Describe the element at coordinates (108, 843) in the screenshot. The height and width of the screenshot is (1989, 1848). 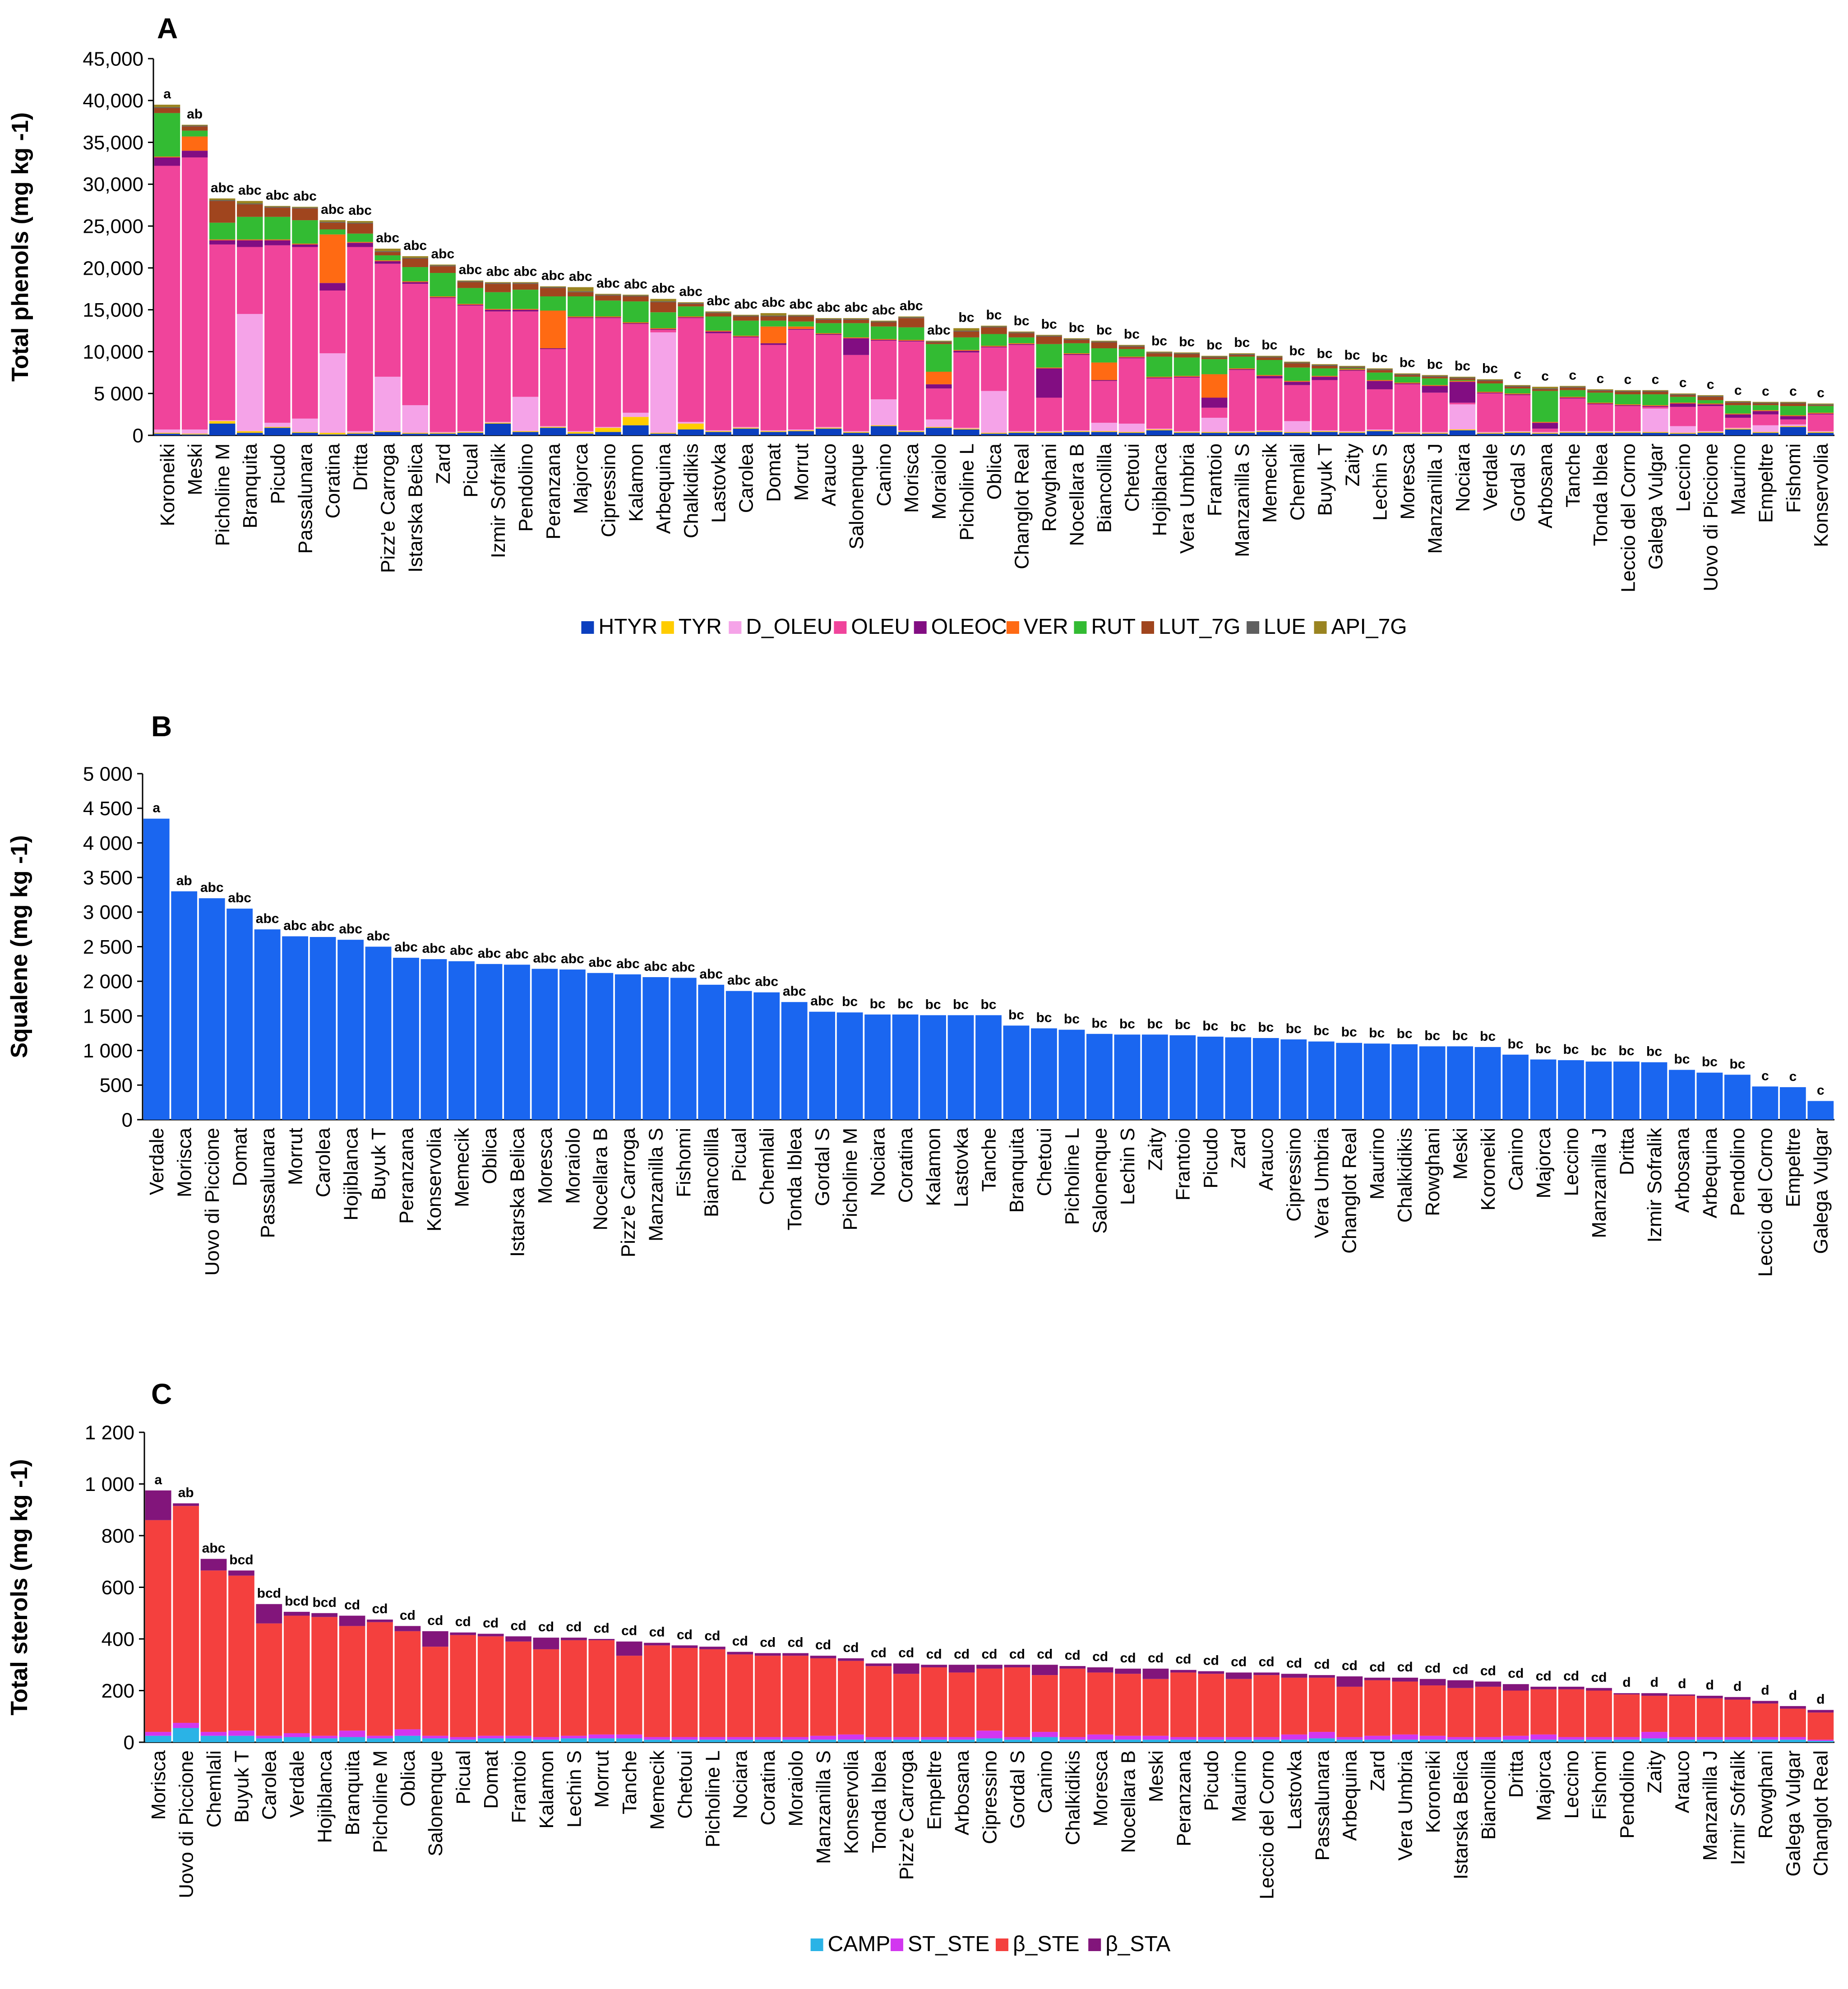
I see `chart-b-y-tick-label: 4 000` at that location.